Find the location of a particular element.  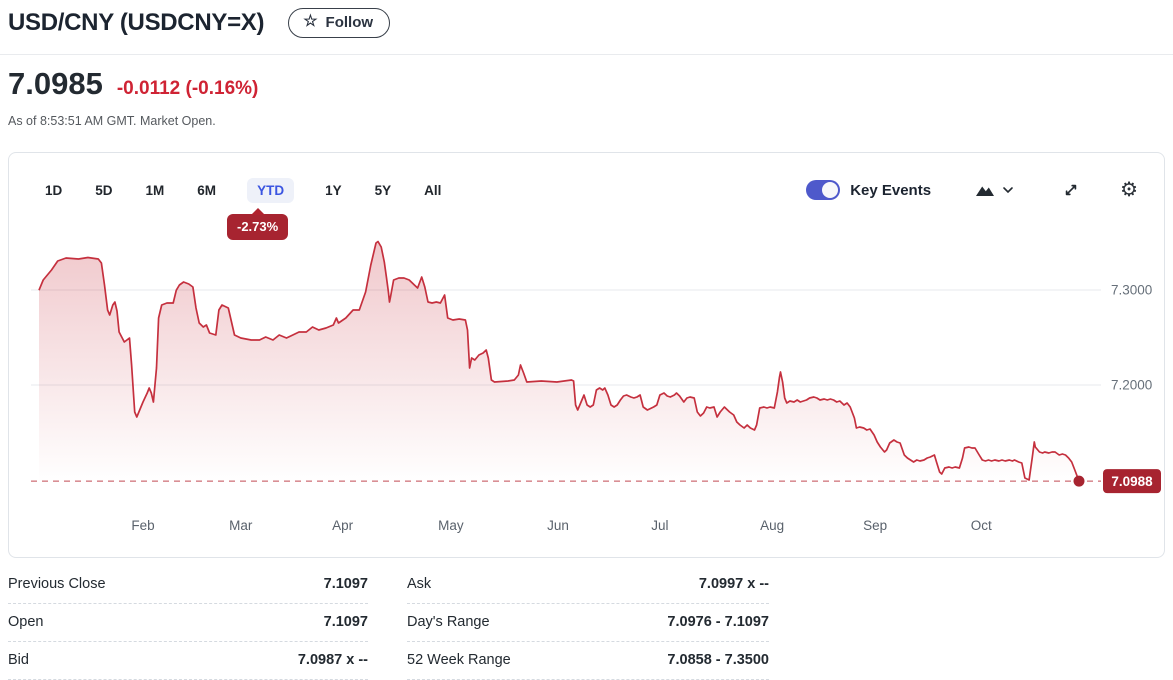

current-price: 7.0985 is located at coordinates (55, 83).